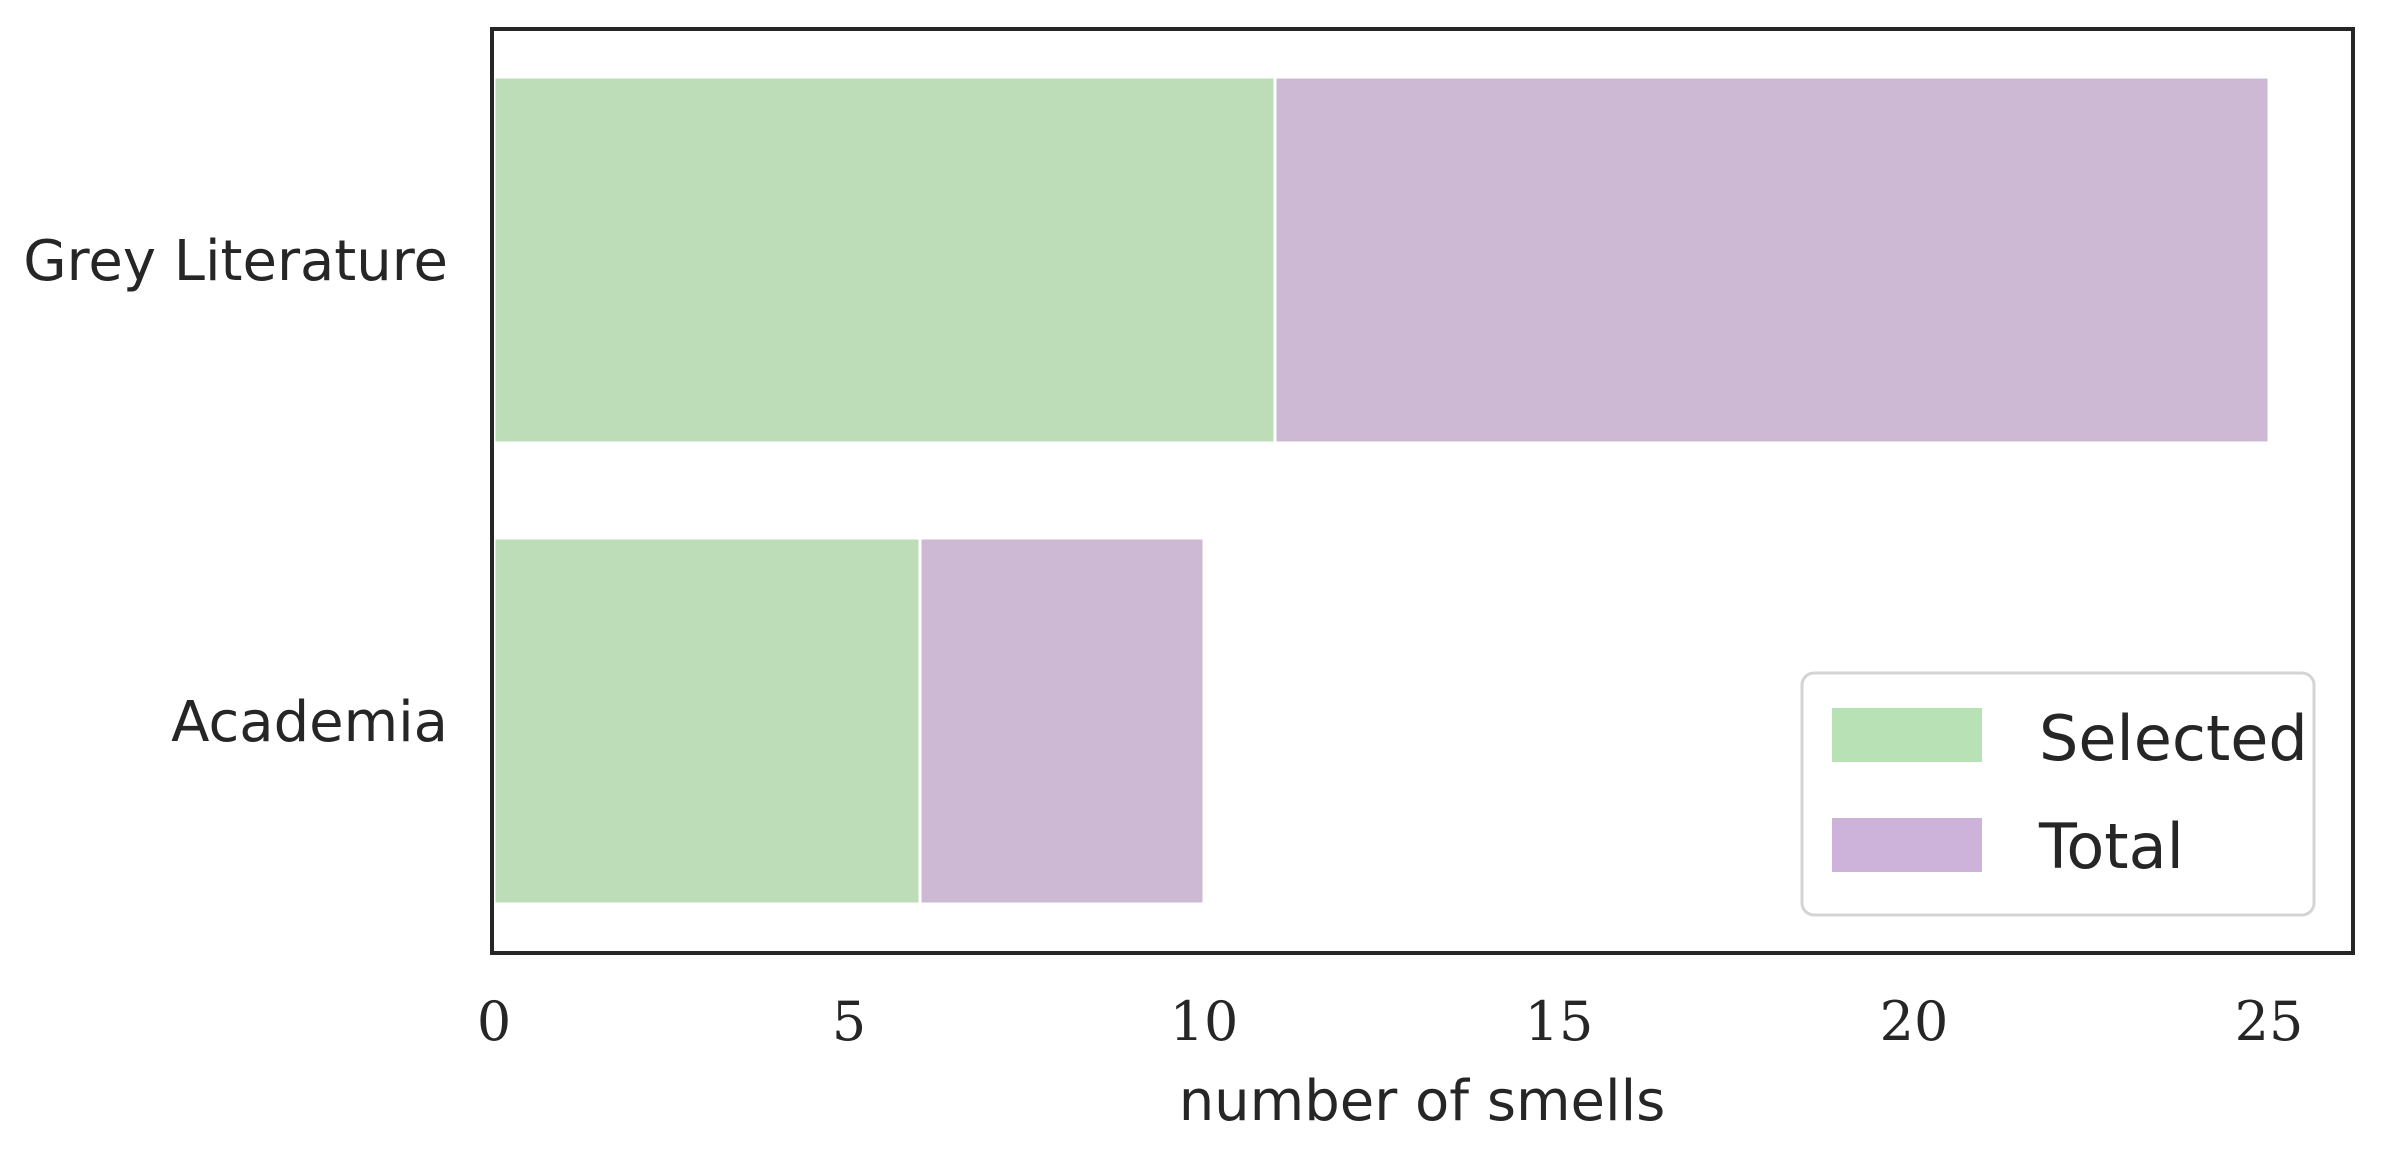  Describe the element at coordinates (309, 722) in the screenshot. I see `y-tick-label: Academia` at that location.